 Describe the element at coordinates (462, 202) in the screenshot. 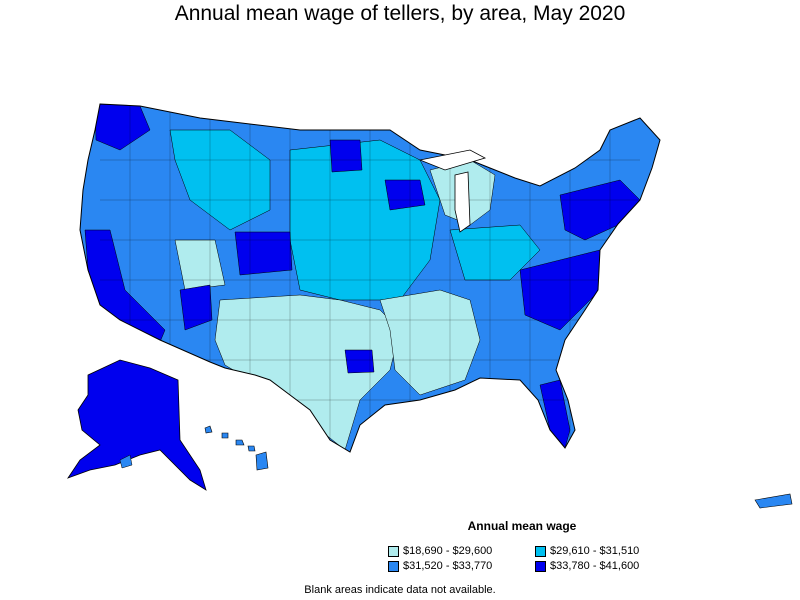

I see `lake-michigan` at that location.